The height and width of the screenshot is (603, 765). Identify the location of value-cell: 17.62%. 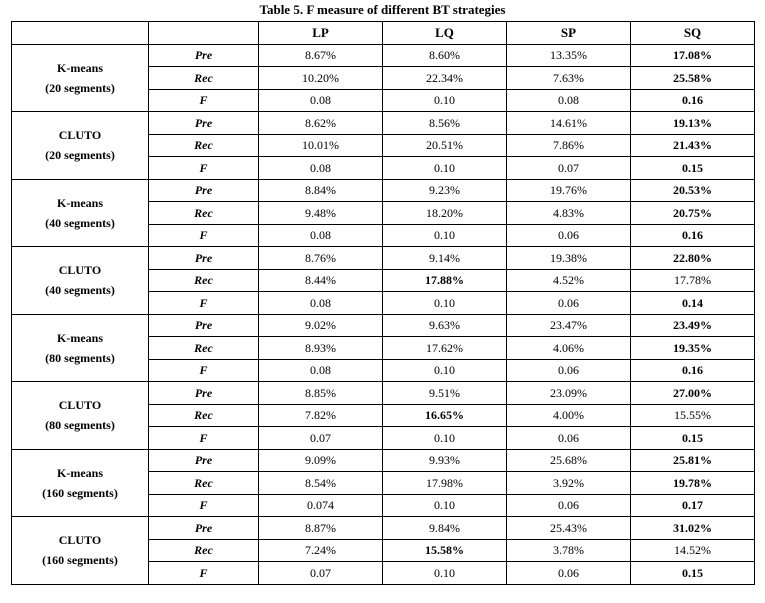
(444, 348).